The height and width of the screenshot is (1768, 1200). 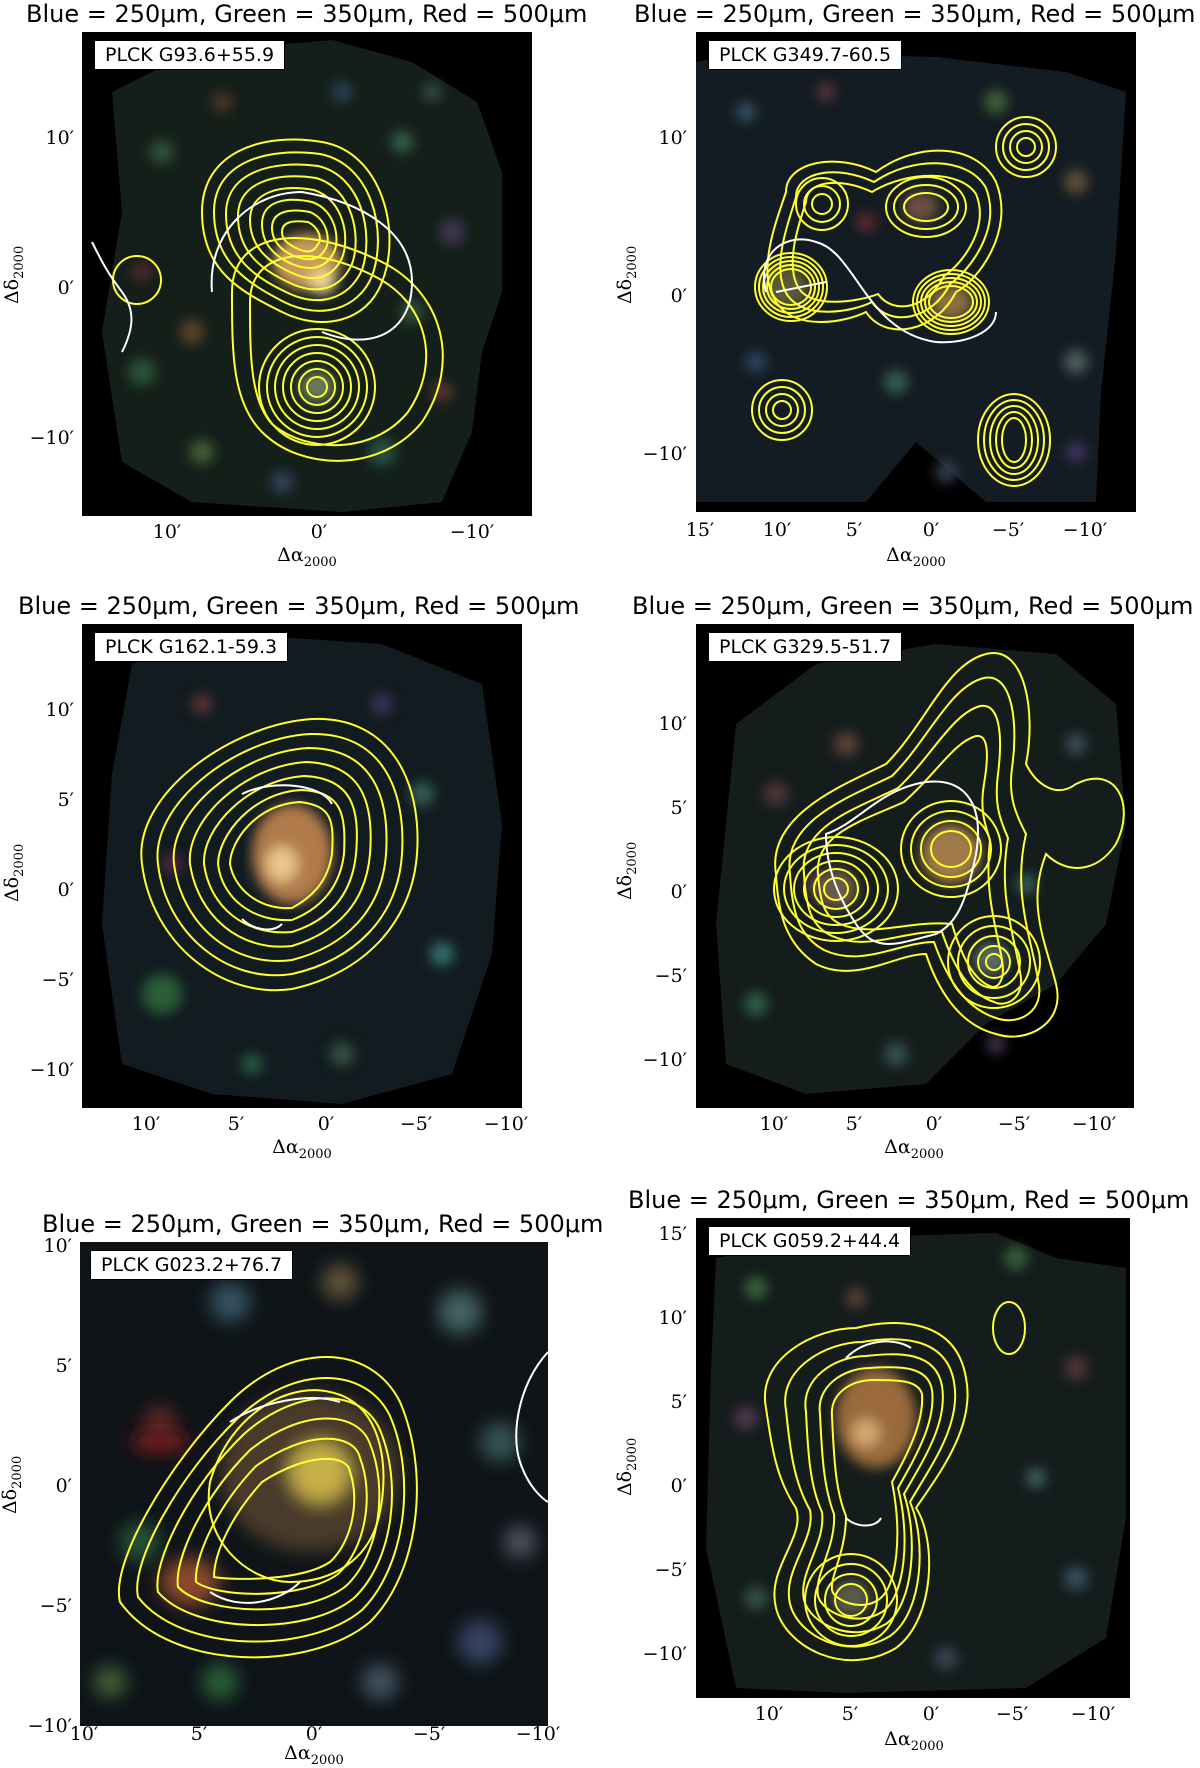 What do you see at coordinates (192, 1265) in the screenshot?
I see `source-name-label: PLCK G023.2+76.7` at bounding box center [192, 1265].